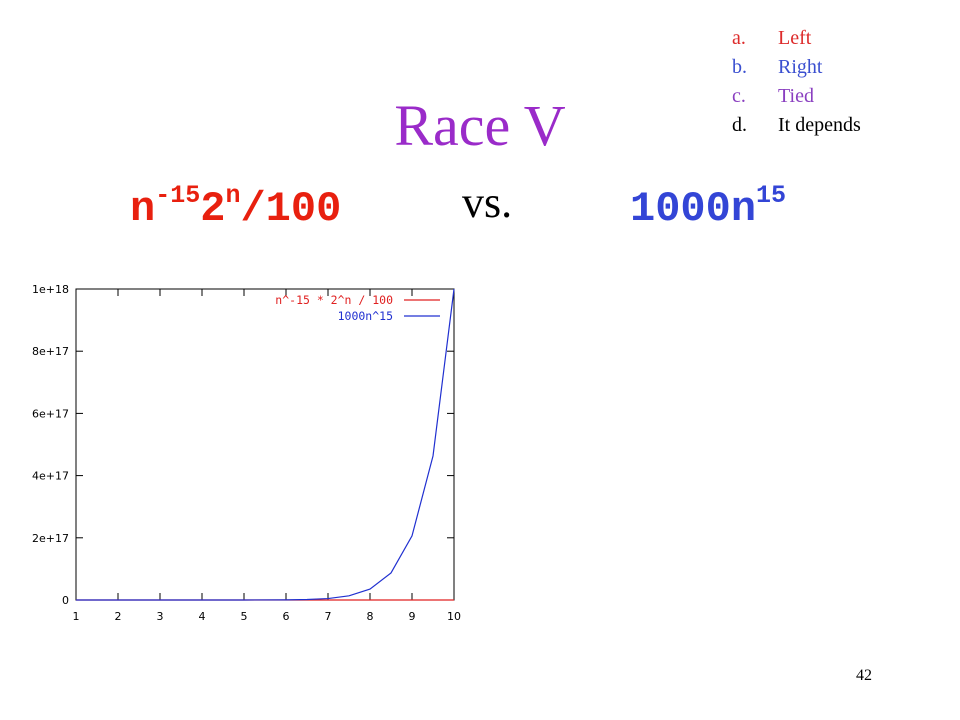  Describe the element at coordinates (202, 616) in the screenshot. I see `x-tick-label: 4` at that location.